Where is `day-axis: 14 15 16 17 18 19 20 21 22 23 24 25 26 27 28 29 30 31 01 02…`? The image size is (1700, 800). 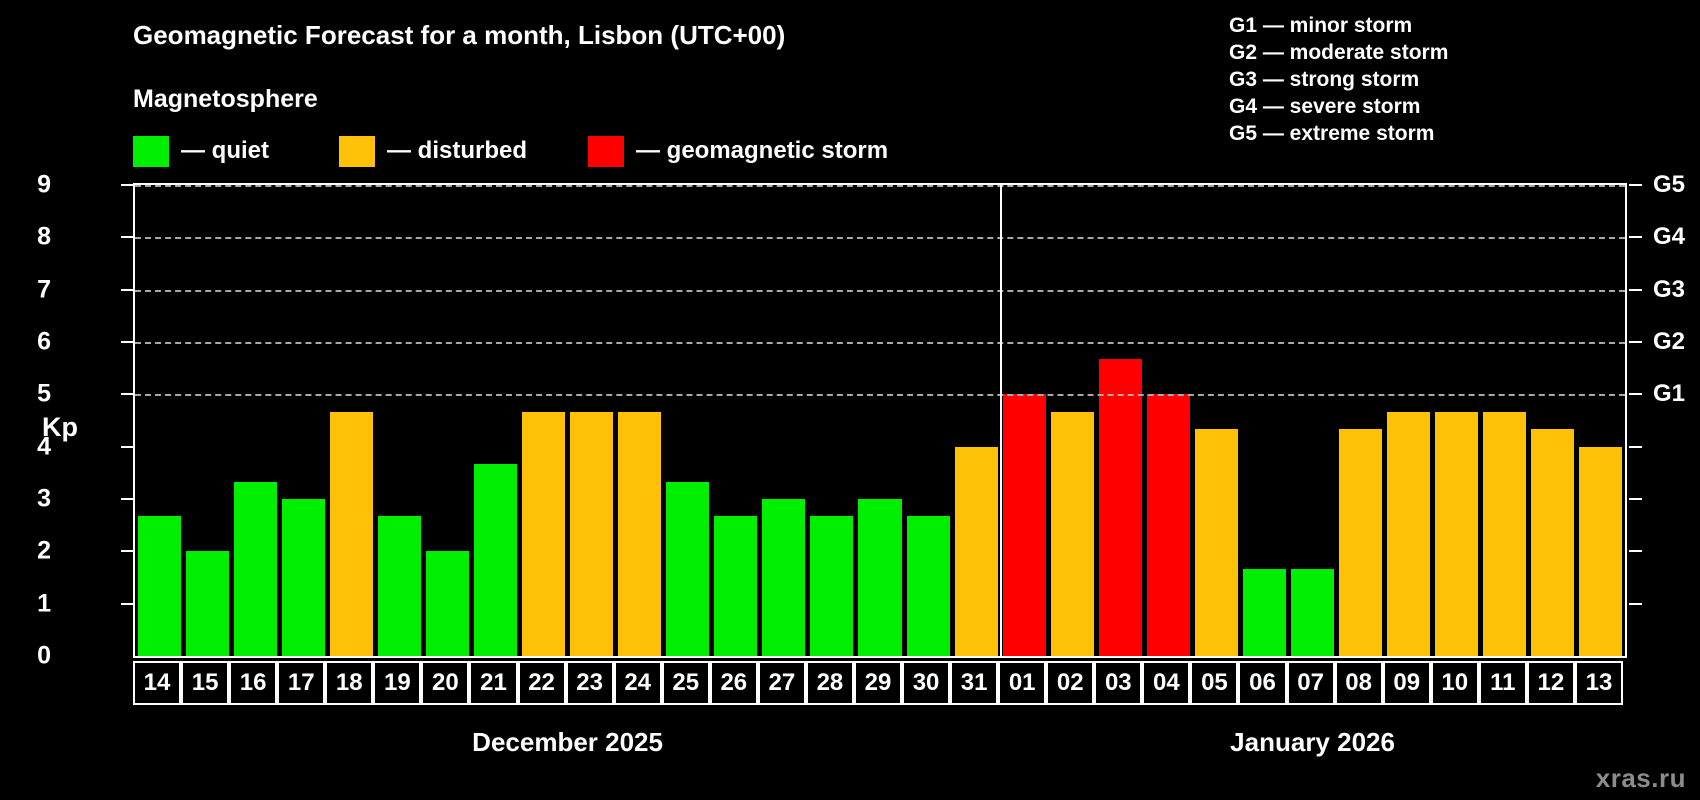
day-axis: 14 15 16 17 18 19 20 21 22 23 24 25 26 27 28 29 30 31 01 02… is located at coordinates (878, 683).